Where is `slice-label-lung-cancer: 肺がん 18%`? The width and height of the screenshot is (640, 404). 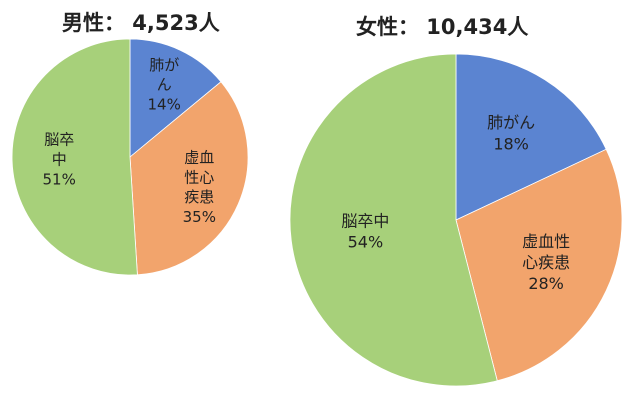 slice-label-lung-cancer: 肺がん 18% is located at coordinates (511, 133).